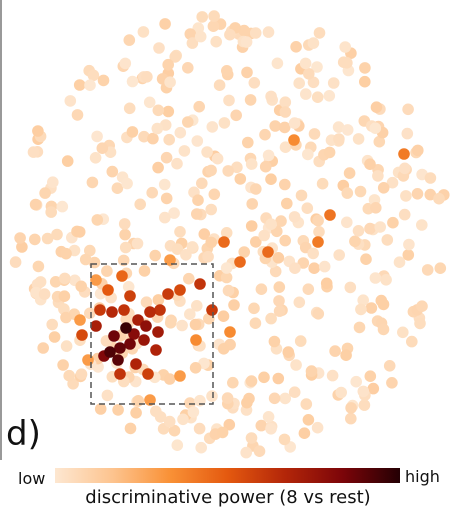 Image resolution: width=460 pixels, height=510 pixels. I want to click on legend-low-label: low, so click(31, 478).